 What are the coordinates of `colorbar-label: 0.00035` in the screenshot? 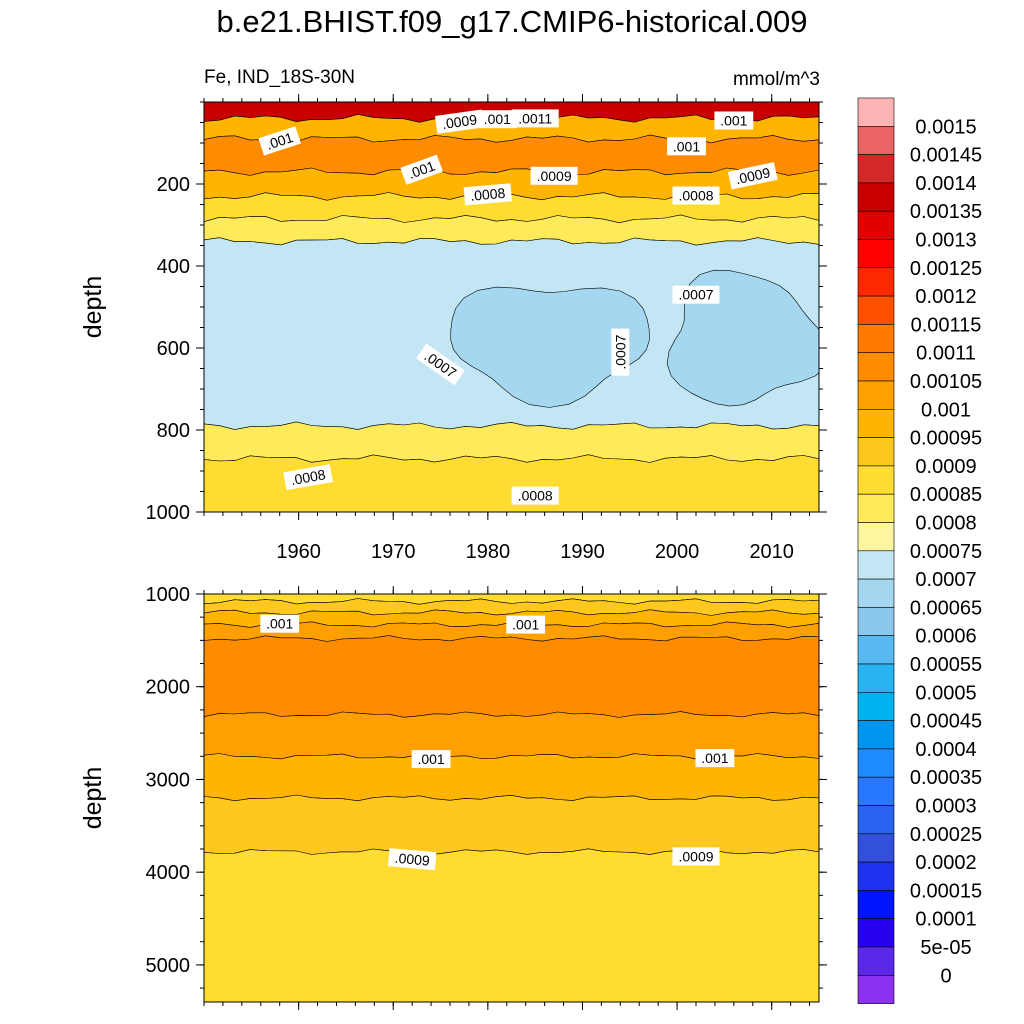 It's located at (946, 778).